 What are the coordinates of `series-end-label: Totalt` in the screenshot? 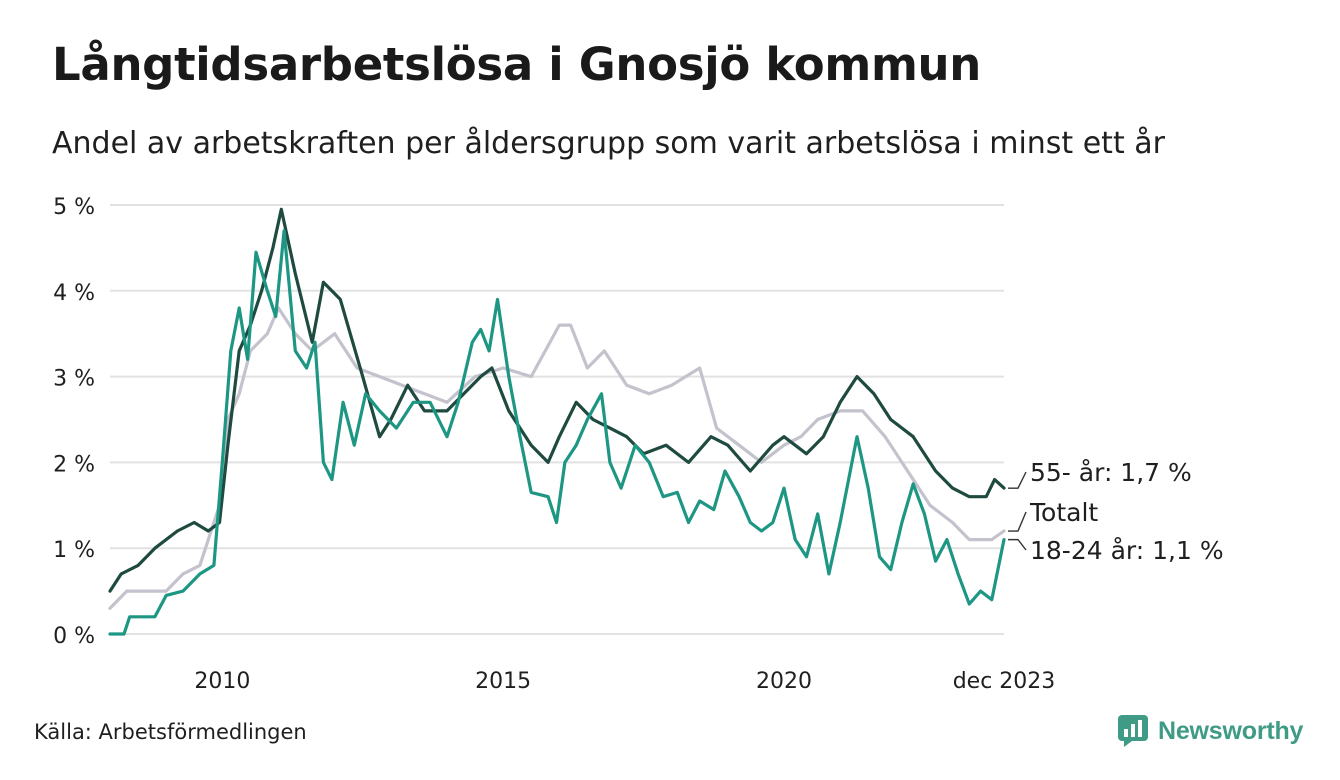 It's located at (1063, 512).